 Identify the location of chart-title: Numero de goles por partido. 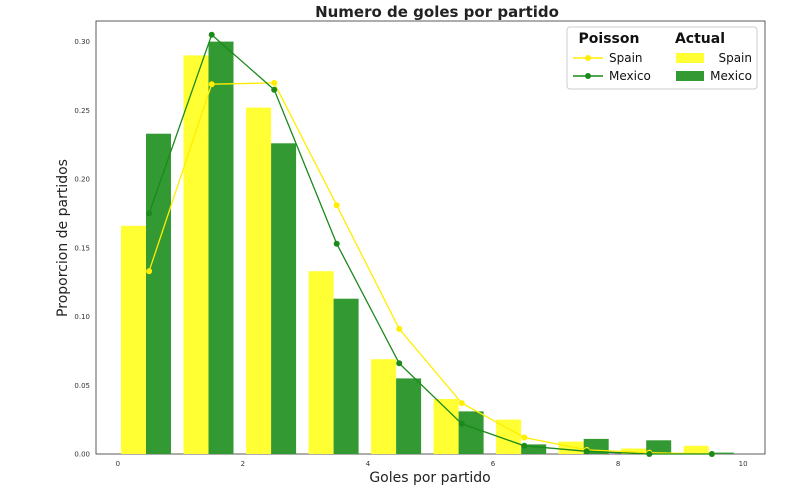
(437, 12).